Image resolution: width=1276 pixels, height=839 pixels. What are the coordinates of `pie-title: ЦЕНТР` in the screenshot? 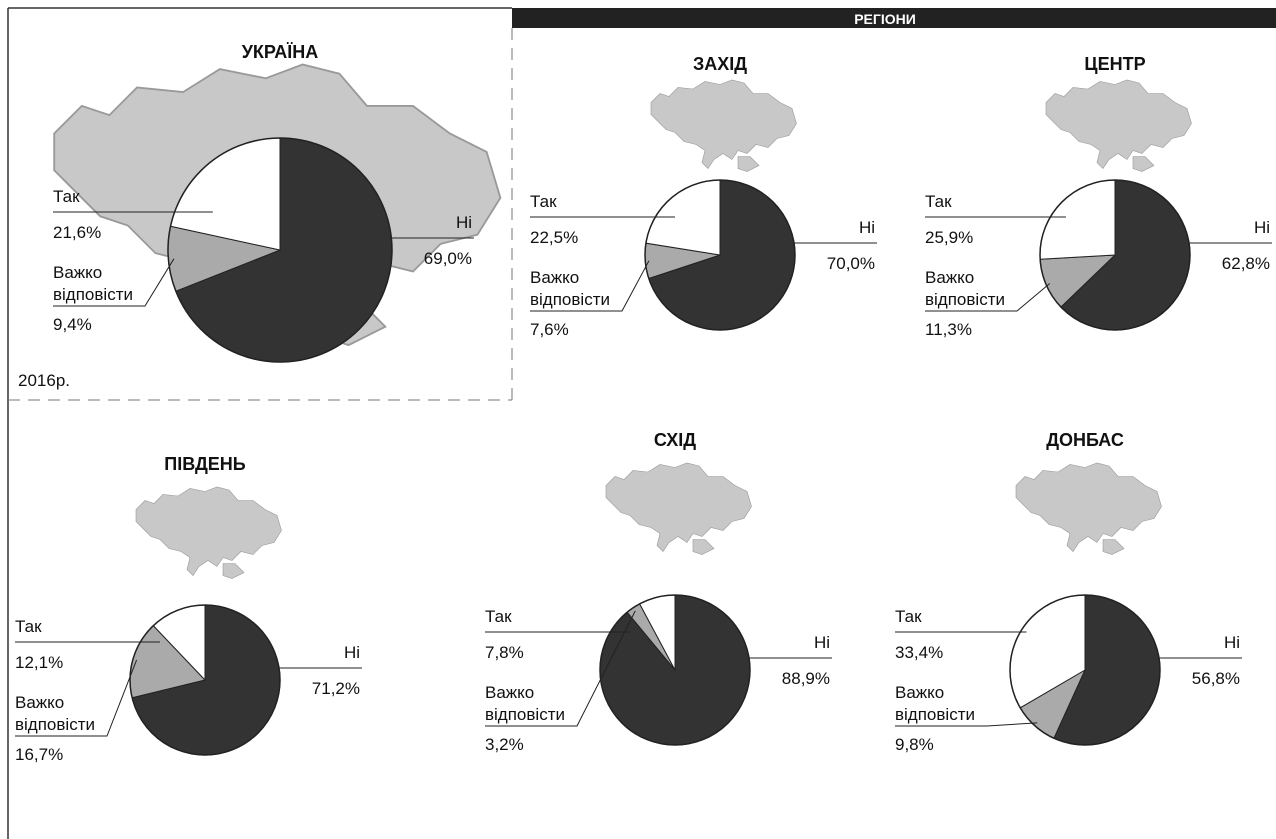 It's located at (1114, 64).